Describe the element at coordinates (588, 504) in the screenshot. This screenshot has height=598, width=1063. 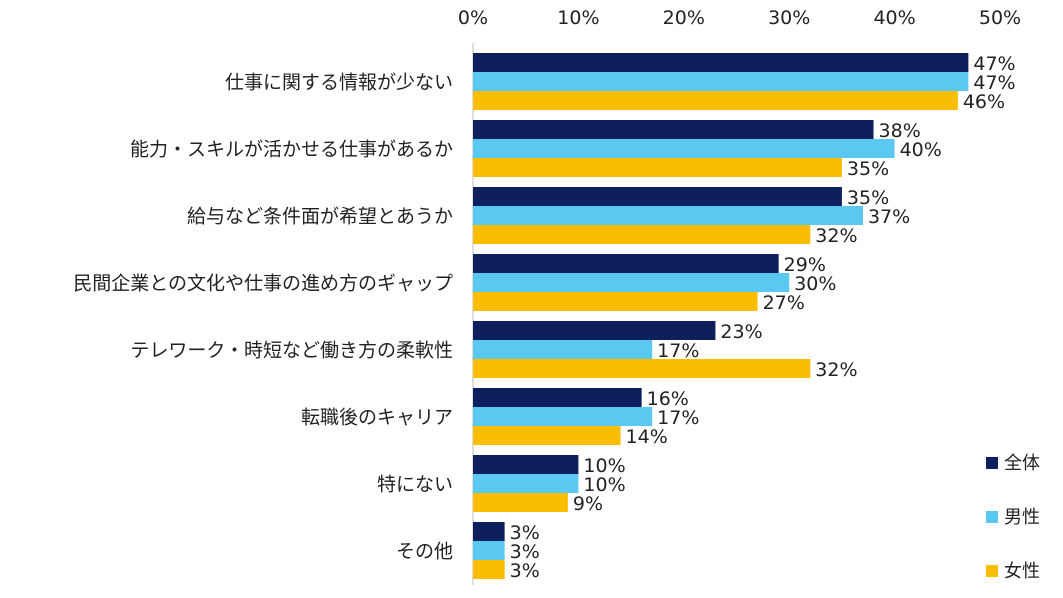
I see `data-label: 9%` at that location.